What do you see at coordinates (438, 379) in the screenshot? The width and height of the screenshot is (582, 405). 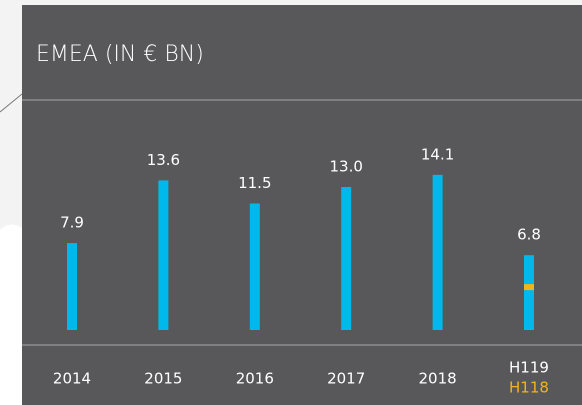 I see `x-tick-label: 2018` at bounding box center [438, 379].